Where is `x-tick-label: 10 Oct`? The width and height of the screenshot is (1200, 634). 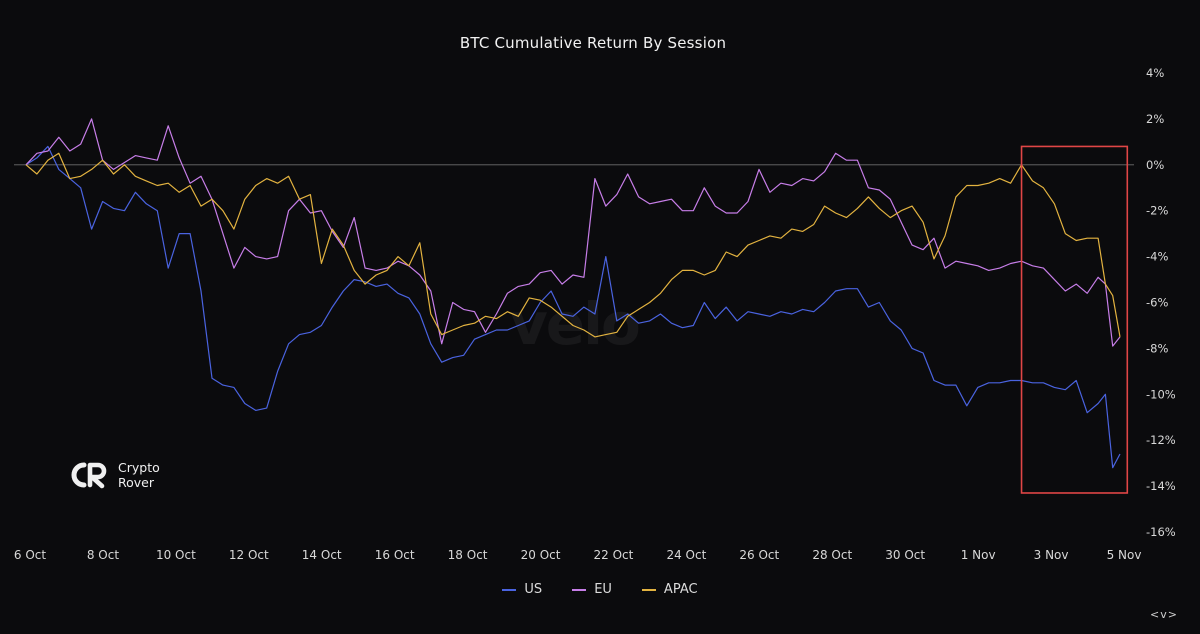
x-tick-label: 10 Oct is located at coordinates (176, 555).